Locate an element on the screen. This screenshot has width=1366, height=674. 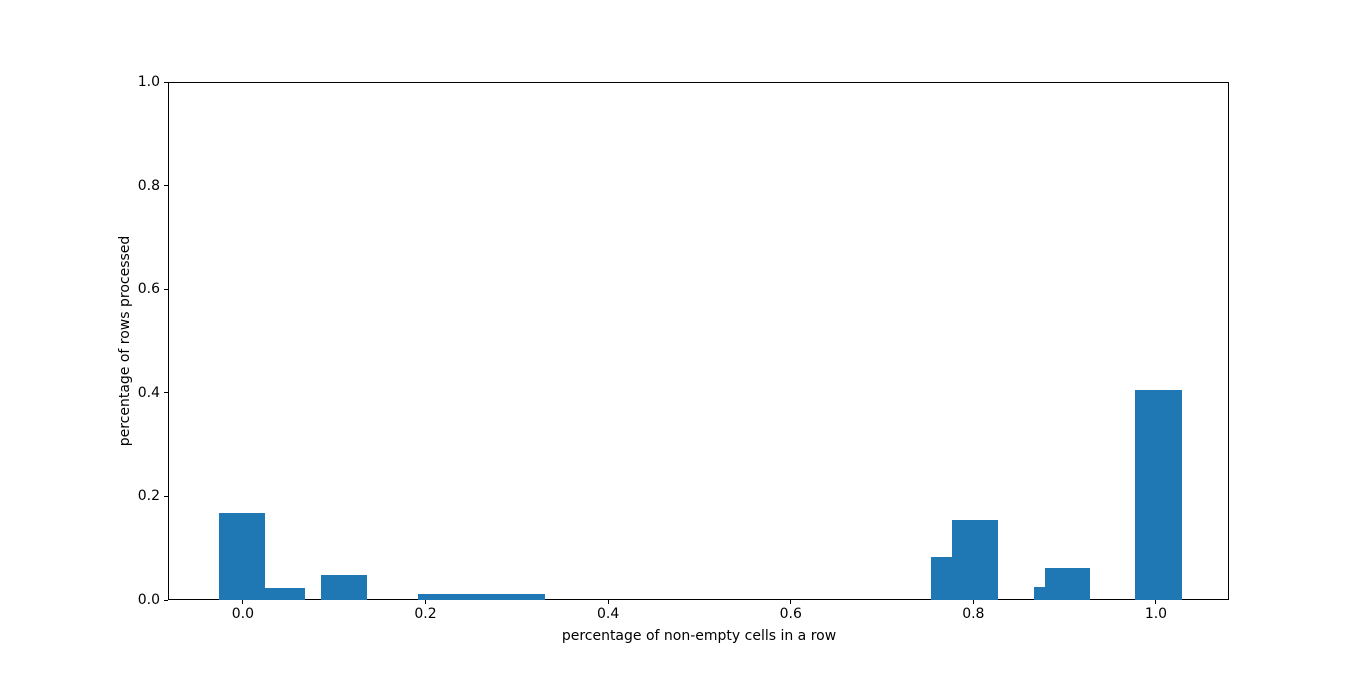
y-axis-label: percentage of rows processed is located at coordinates (125, 341).